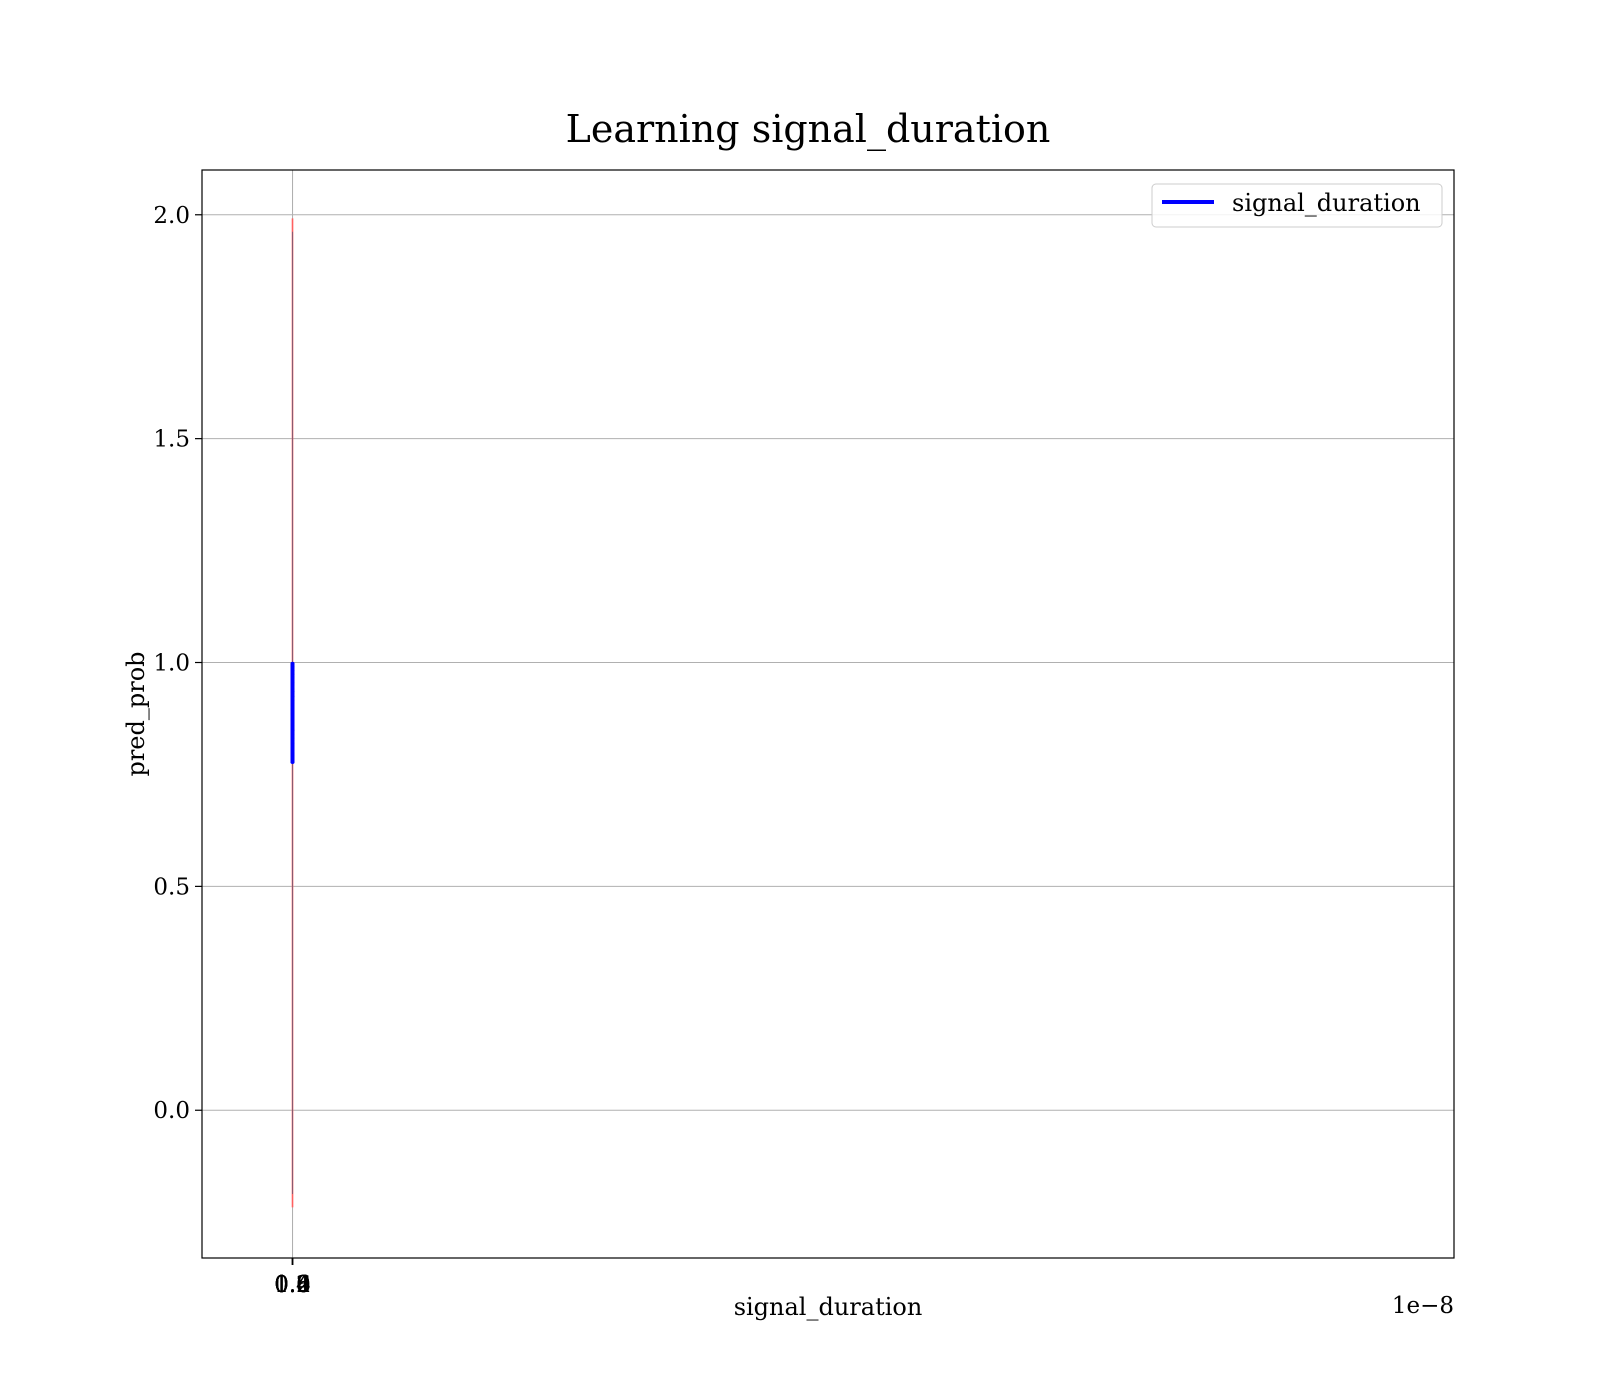 Image resolution: width=1600 pixels, height=1400 pixels. What do you see at coordinates (171, 1111) in the screenshot?
I see `y-tick-label: 0.0` at bounding box center [171, 1111].